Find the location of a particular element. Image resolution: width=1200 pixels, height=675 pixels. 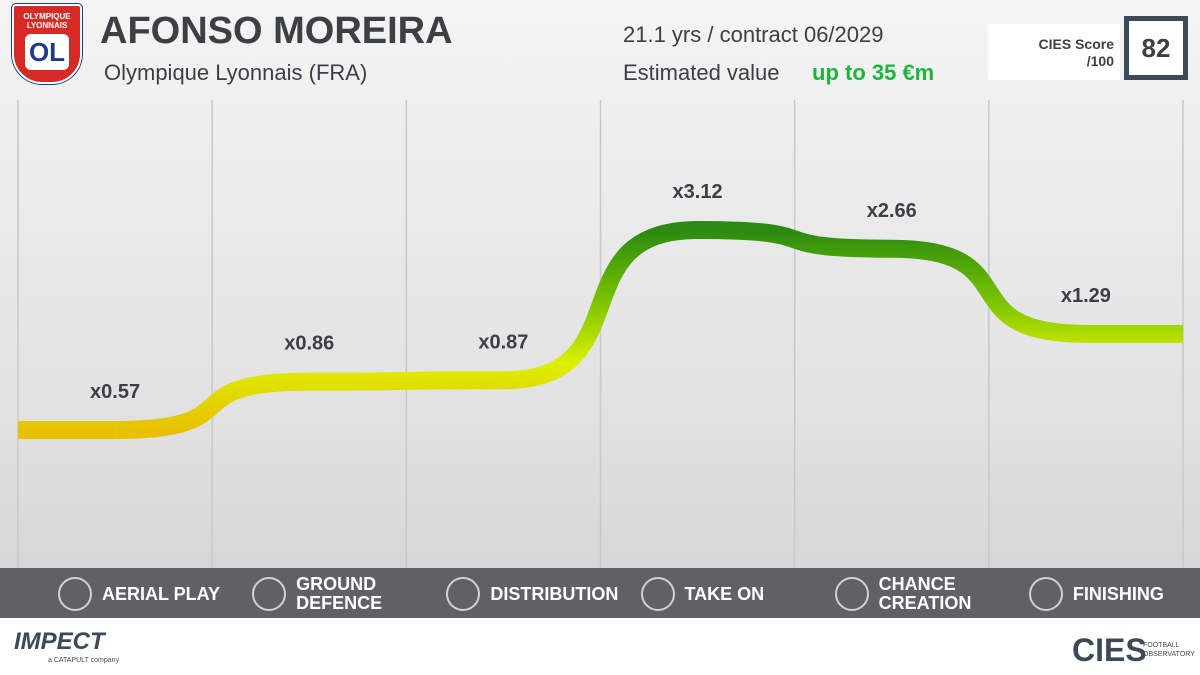

category-label: GROUND DEFENCE is located at coordinates (339, 593).